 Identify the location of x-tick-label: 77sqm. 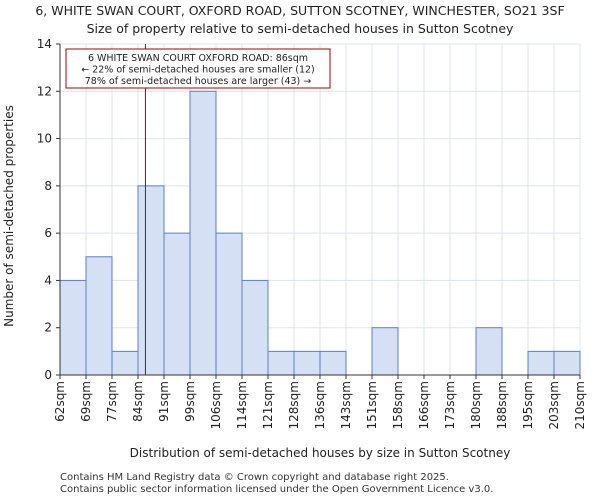
(112, 401).